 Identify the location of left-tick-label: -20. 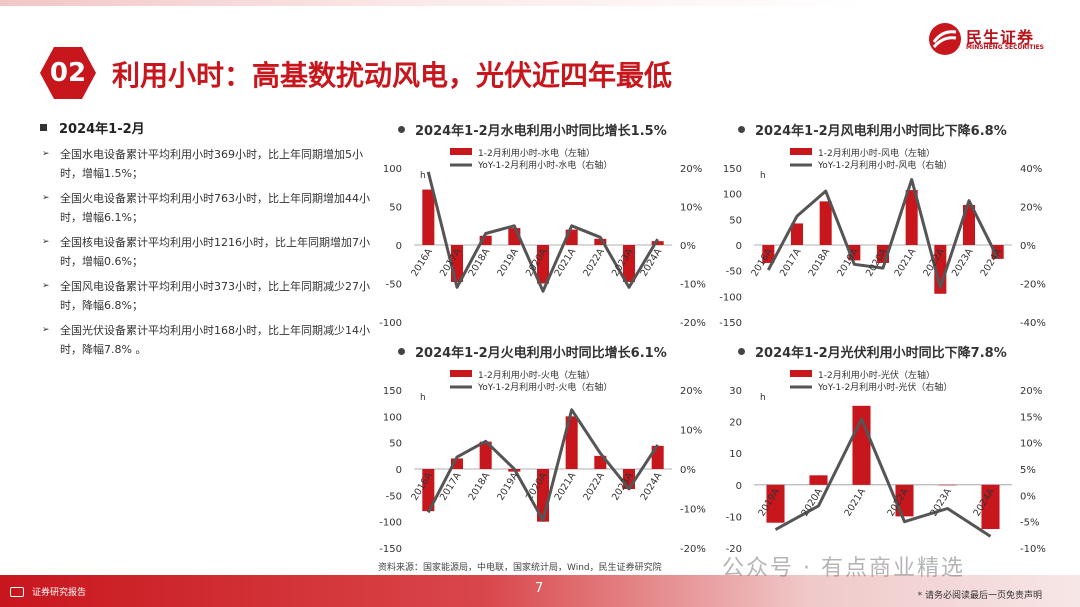
(734, 549).